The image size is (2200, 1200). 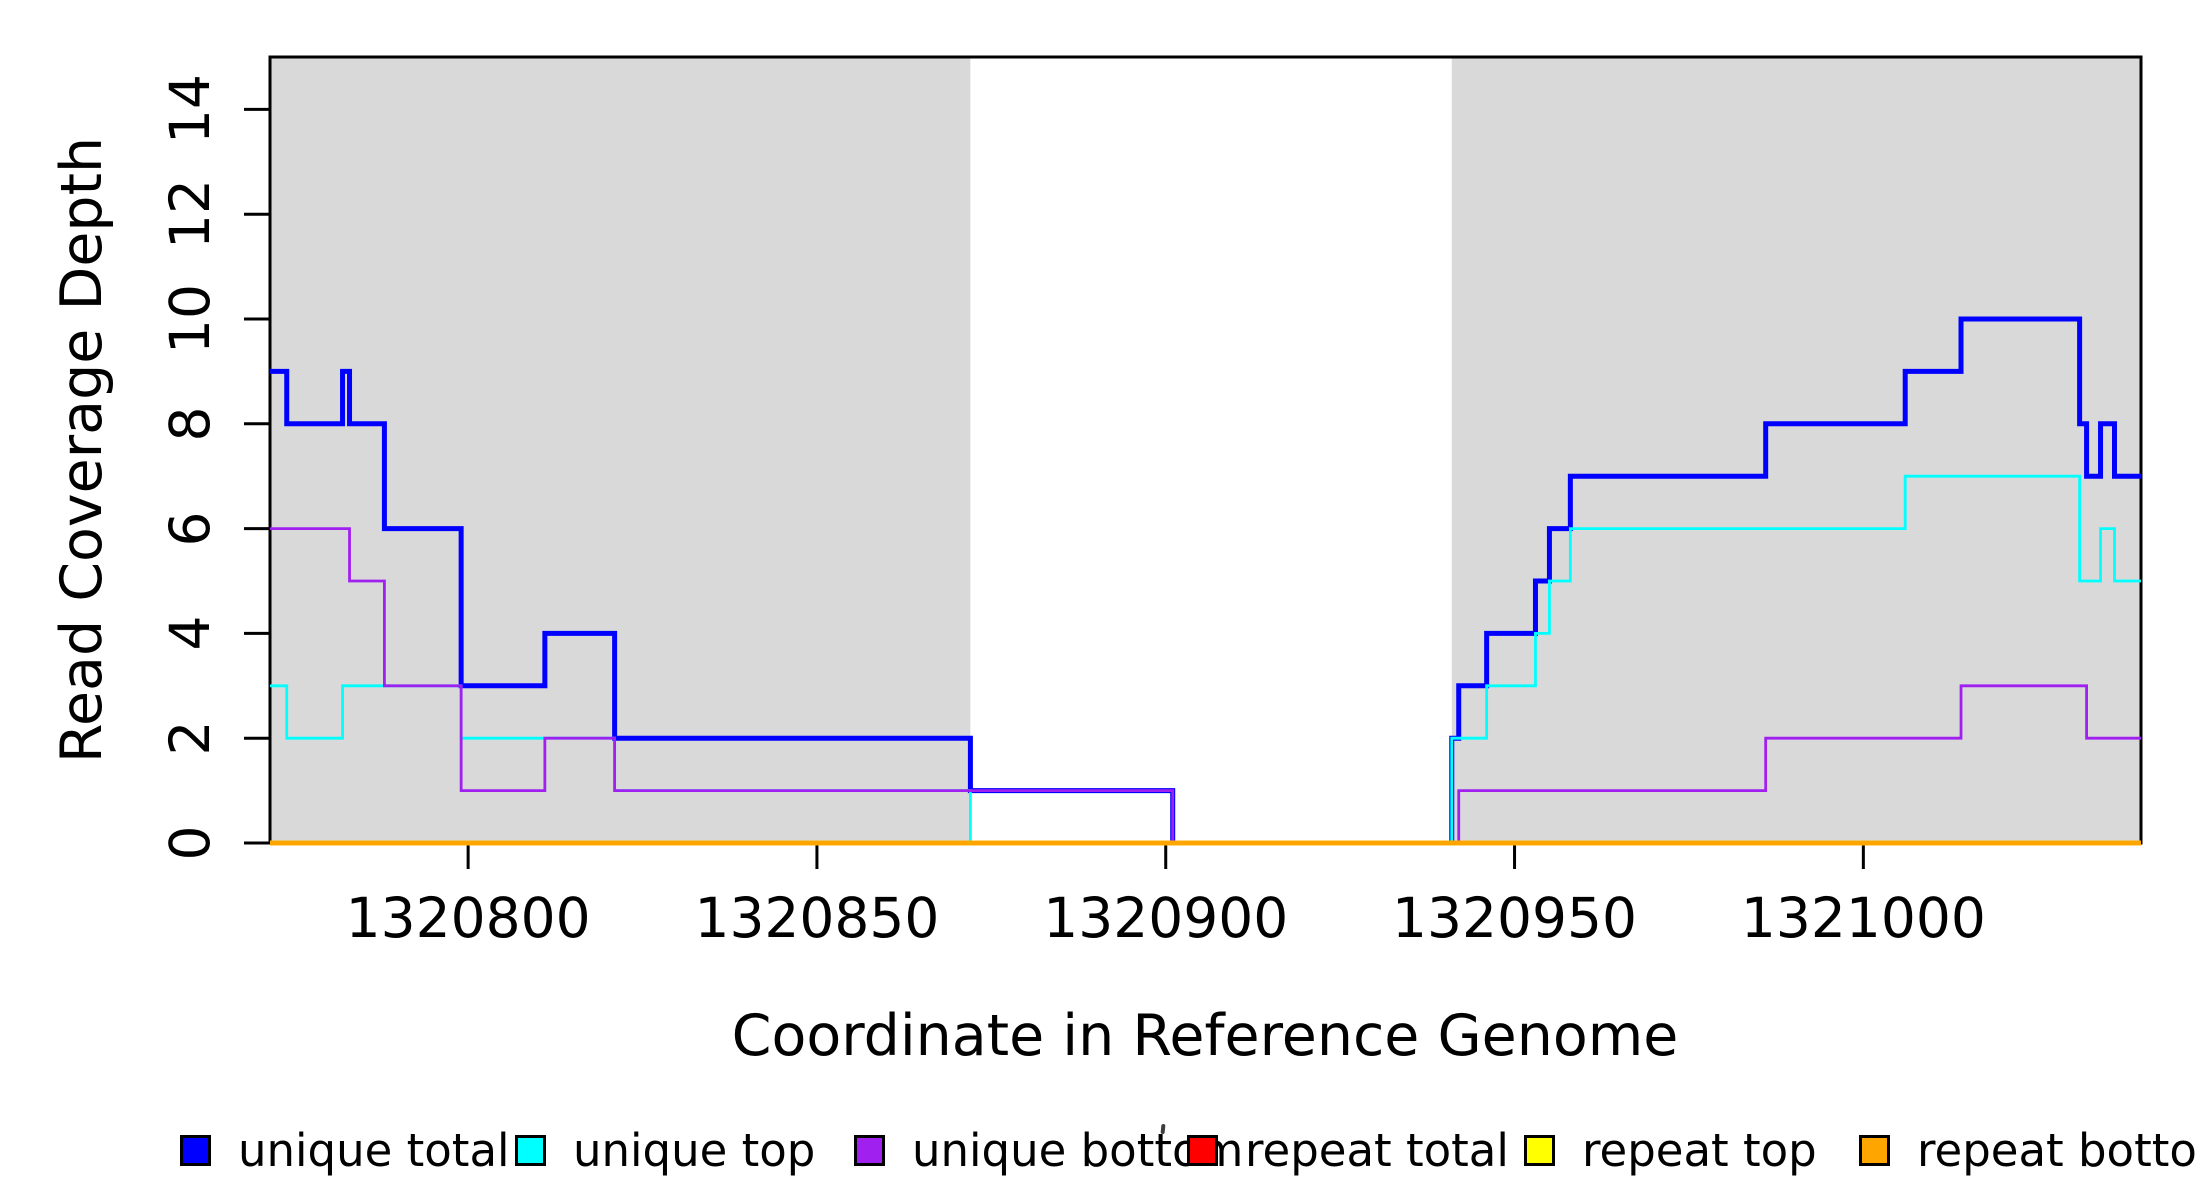 What do you see at coordinates (1699, 1150) in the screenshot?
I see `legend-label: repeat top` at bounding box center [1699, 1150].